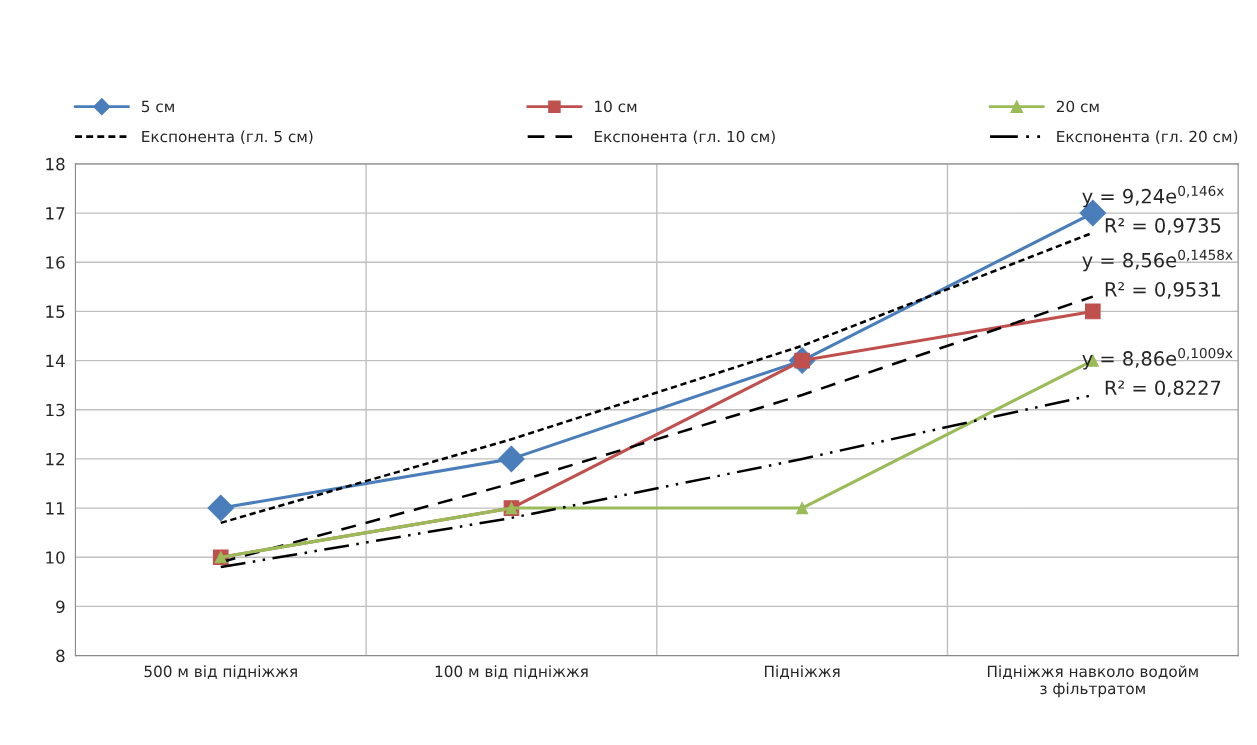 This screenshot has height=745, width=1257. I want to click on y-tick-label: 9, so click(60, 606).